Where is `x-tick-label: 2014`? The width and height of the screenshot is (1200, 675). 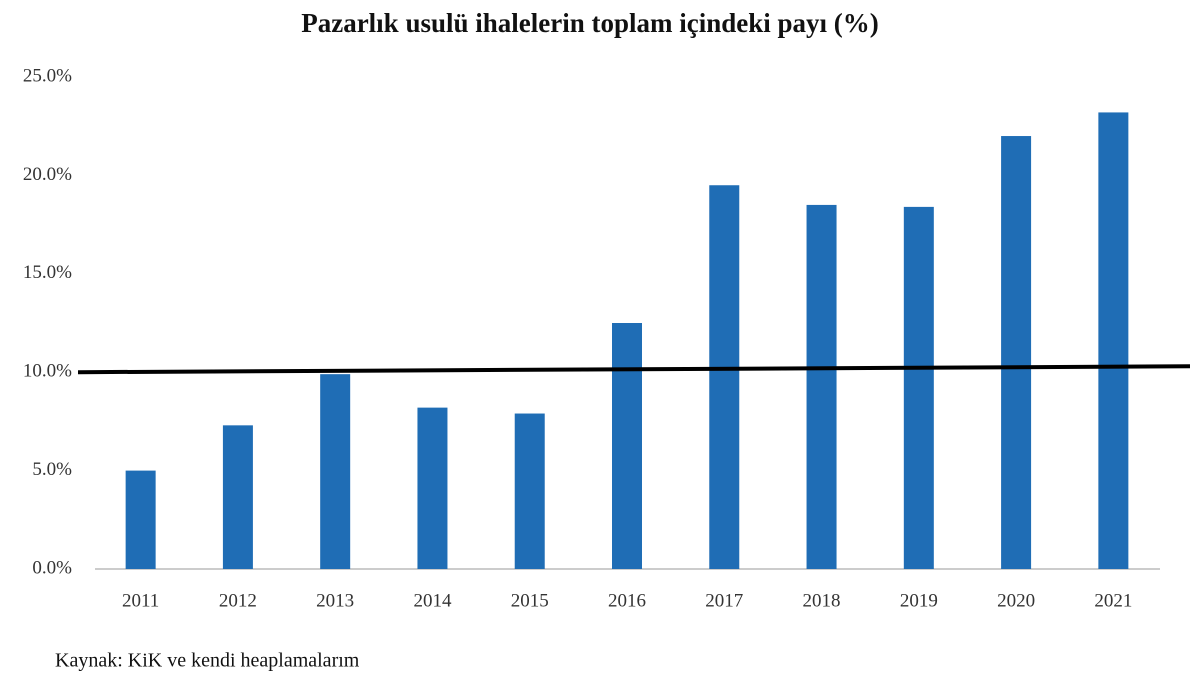 x-tick-label: 2014 is located at coordinates (432, 600).